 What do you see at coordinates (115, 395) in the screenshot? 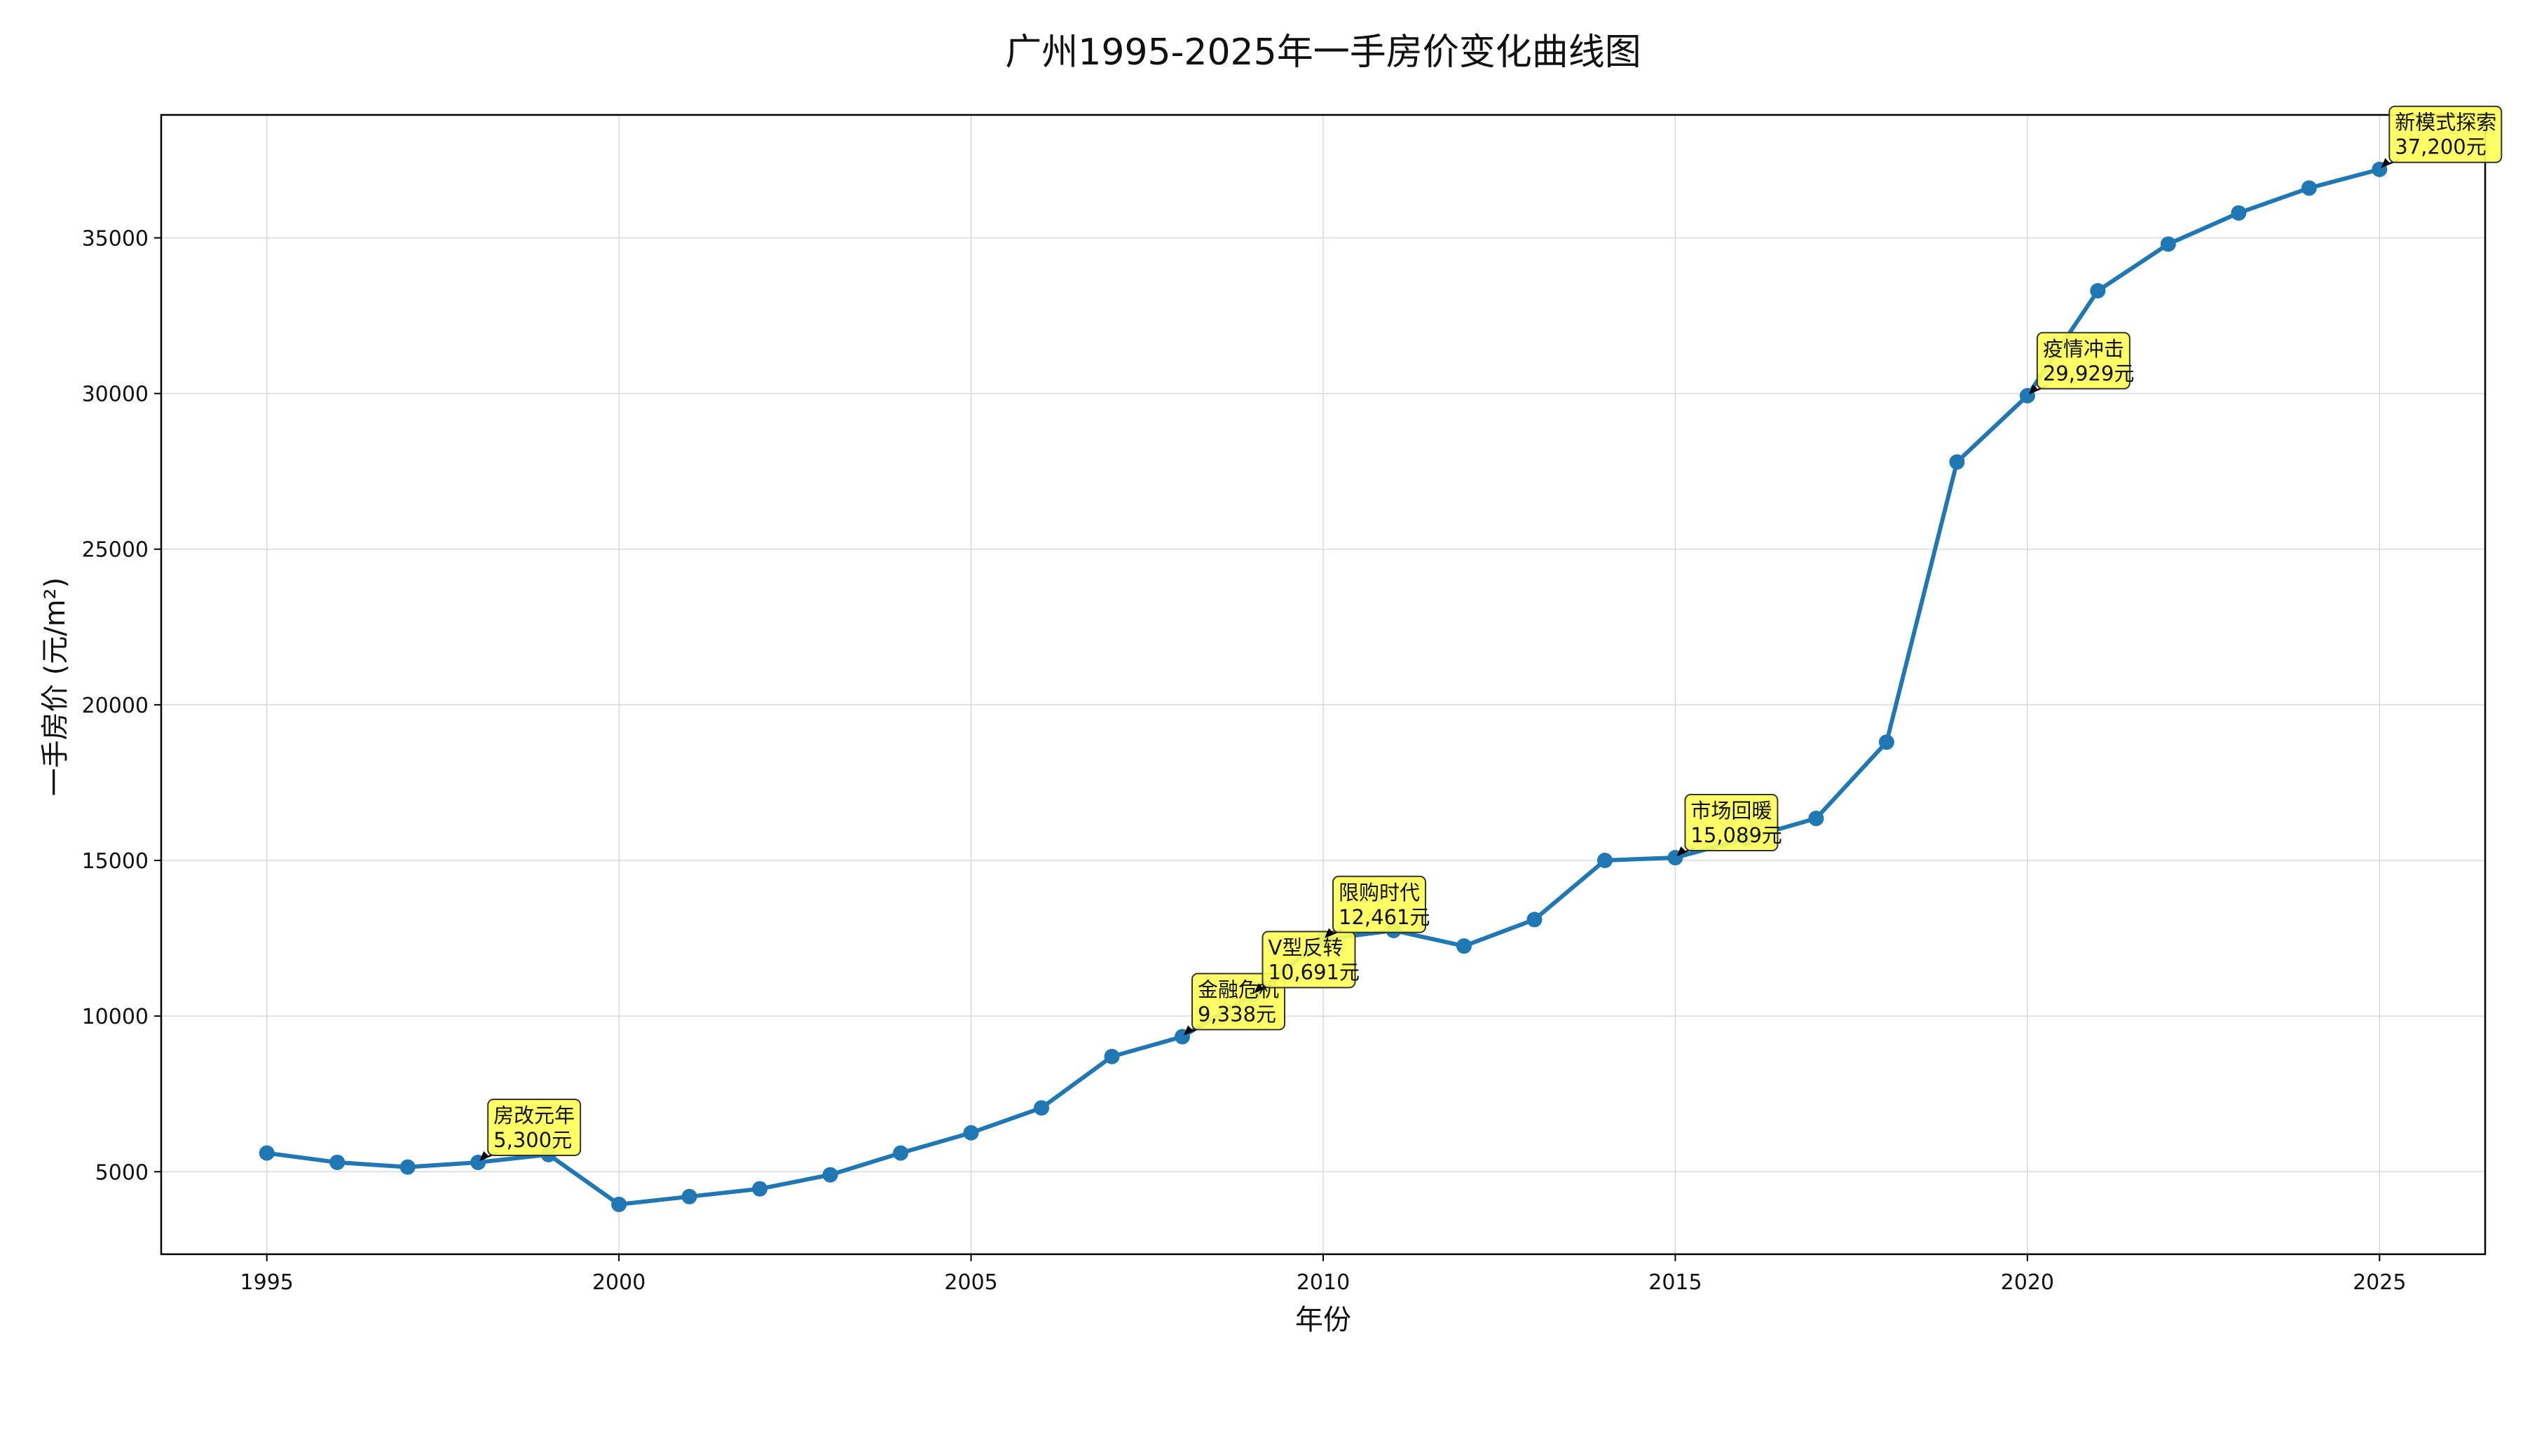
I see `y-tick-label: 30000` at bounding box center [115, 395].